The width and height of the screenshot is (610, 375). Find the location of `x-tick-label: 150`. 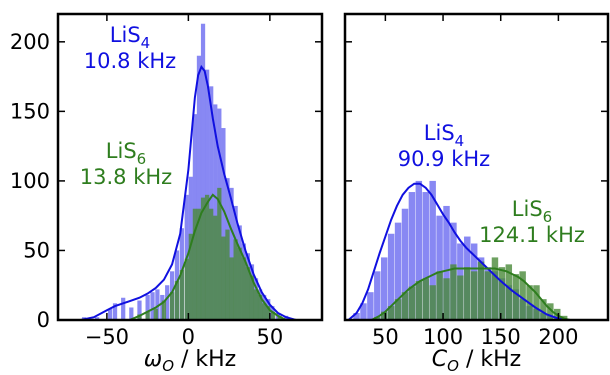

x-tick-label: 150 is located at coordinates (501, 337).